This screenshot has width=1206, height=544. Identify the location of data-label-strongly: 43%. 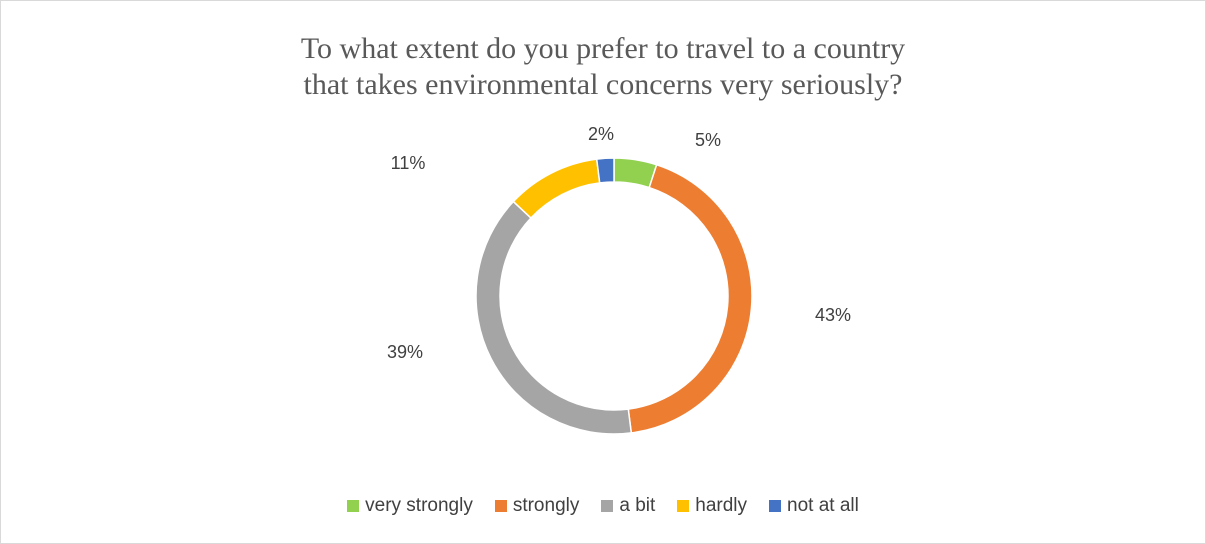
(833, 315).